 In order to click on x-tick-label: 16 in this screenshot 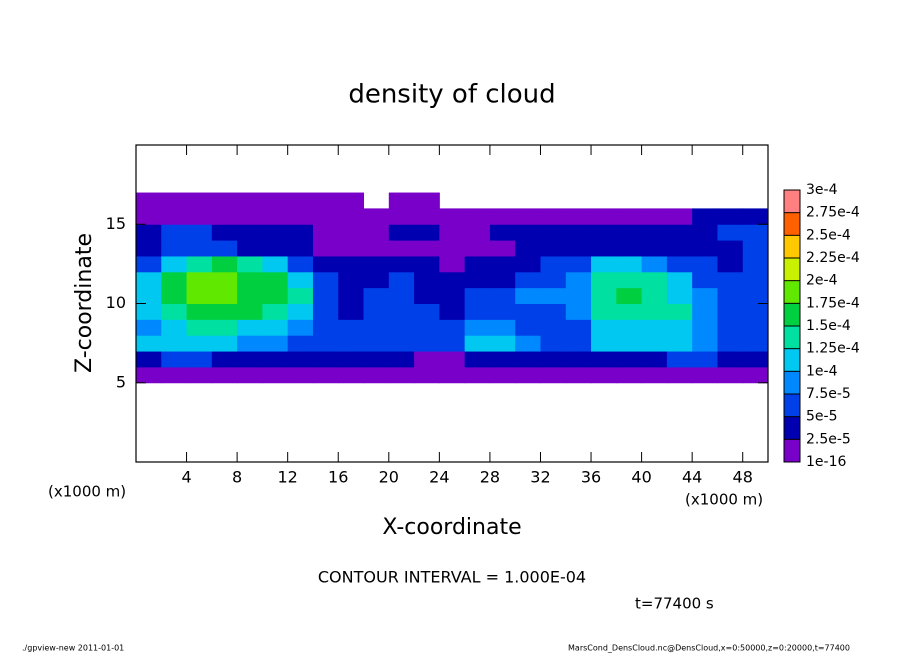, I will do `click(338, 477)`.